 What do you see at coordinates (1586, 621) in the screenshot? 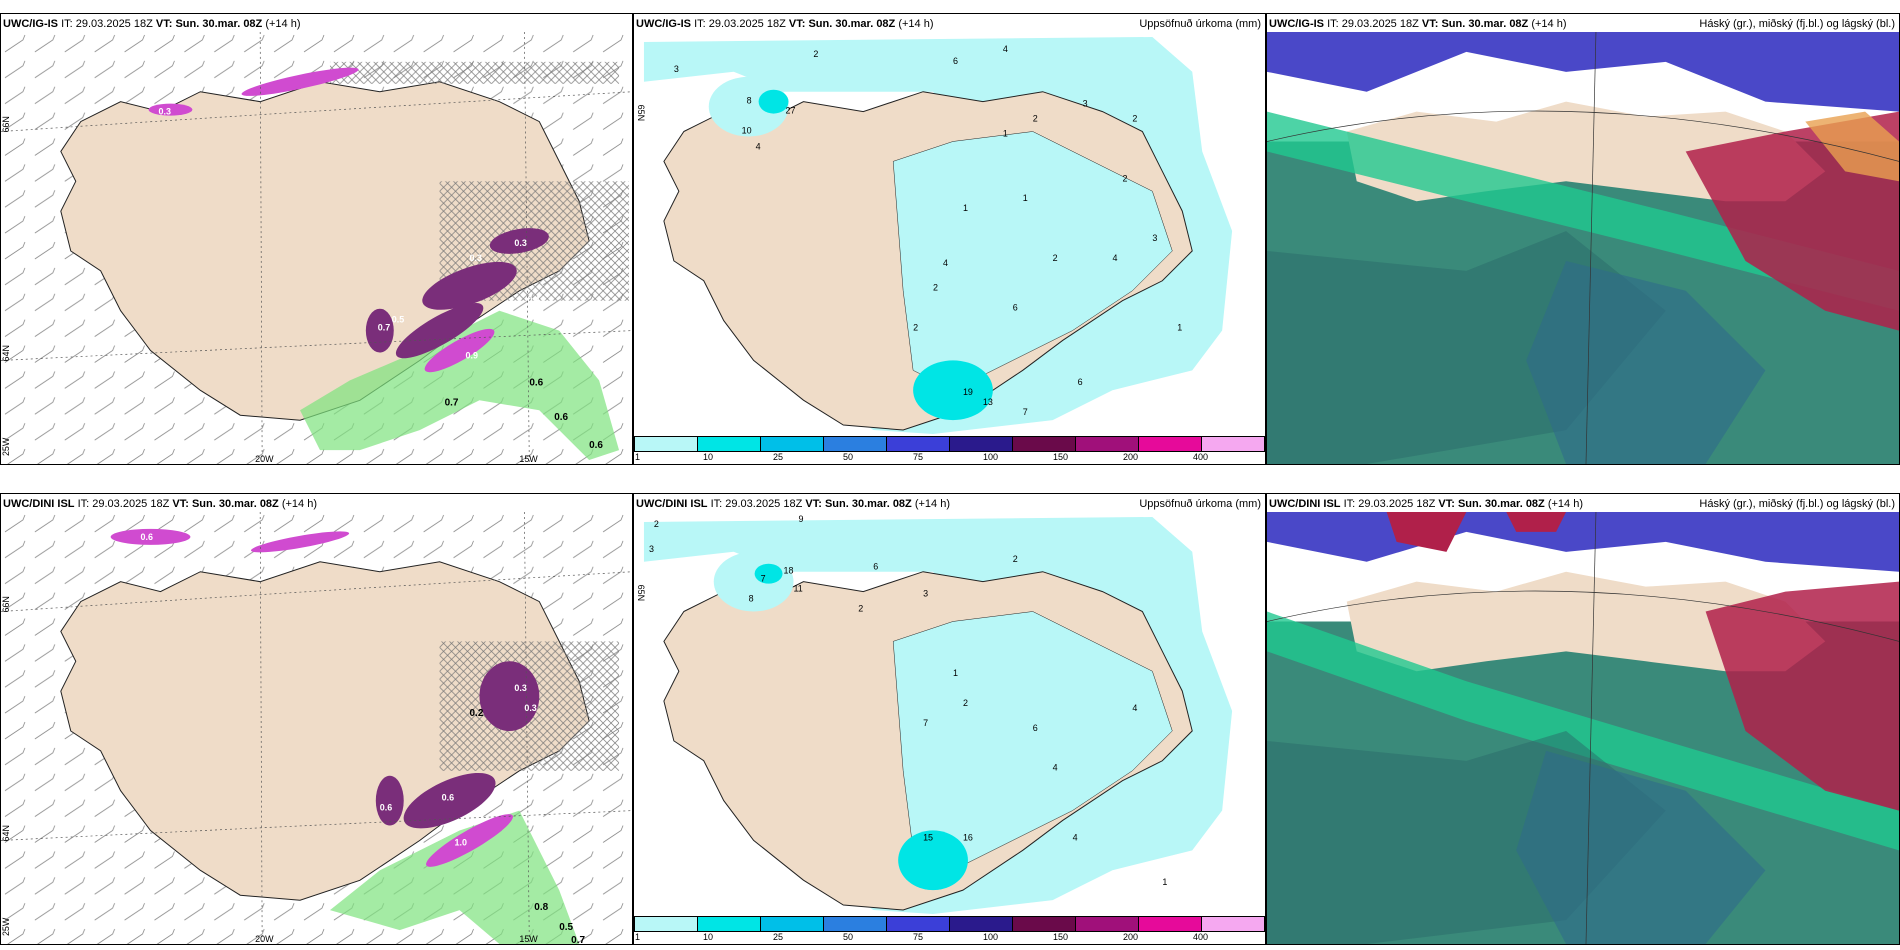
I see `iceland-landmass` at bounding box center [1586, 621].